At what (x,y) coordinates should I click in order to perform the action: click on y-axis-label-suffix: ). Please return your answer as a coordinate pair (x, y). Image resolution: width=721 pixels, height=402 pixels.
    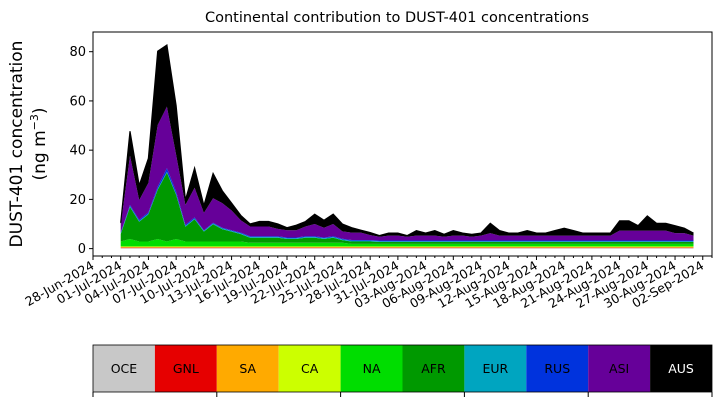
    Looking at the image, I should click on (40, 110).